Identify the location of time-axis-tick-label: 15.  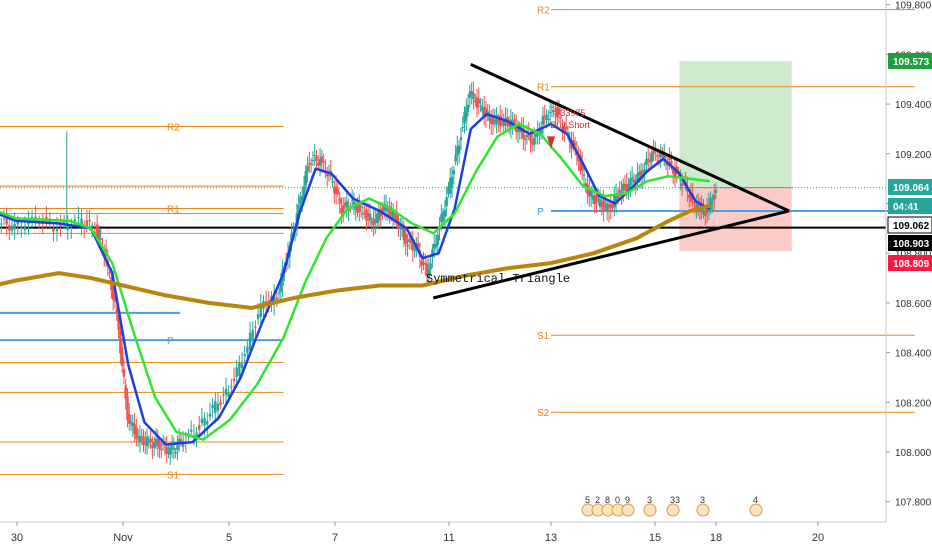
(655, 538).